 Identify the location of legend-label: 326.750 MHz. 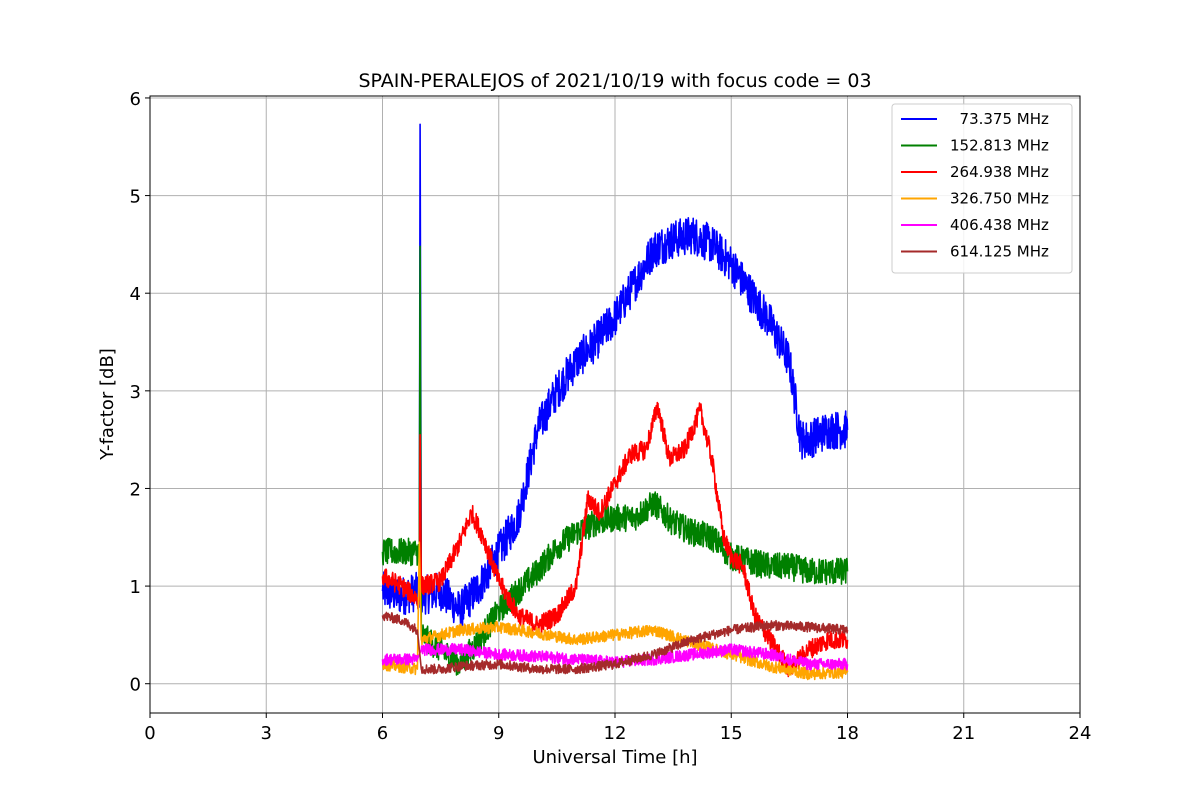
(999, 199).